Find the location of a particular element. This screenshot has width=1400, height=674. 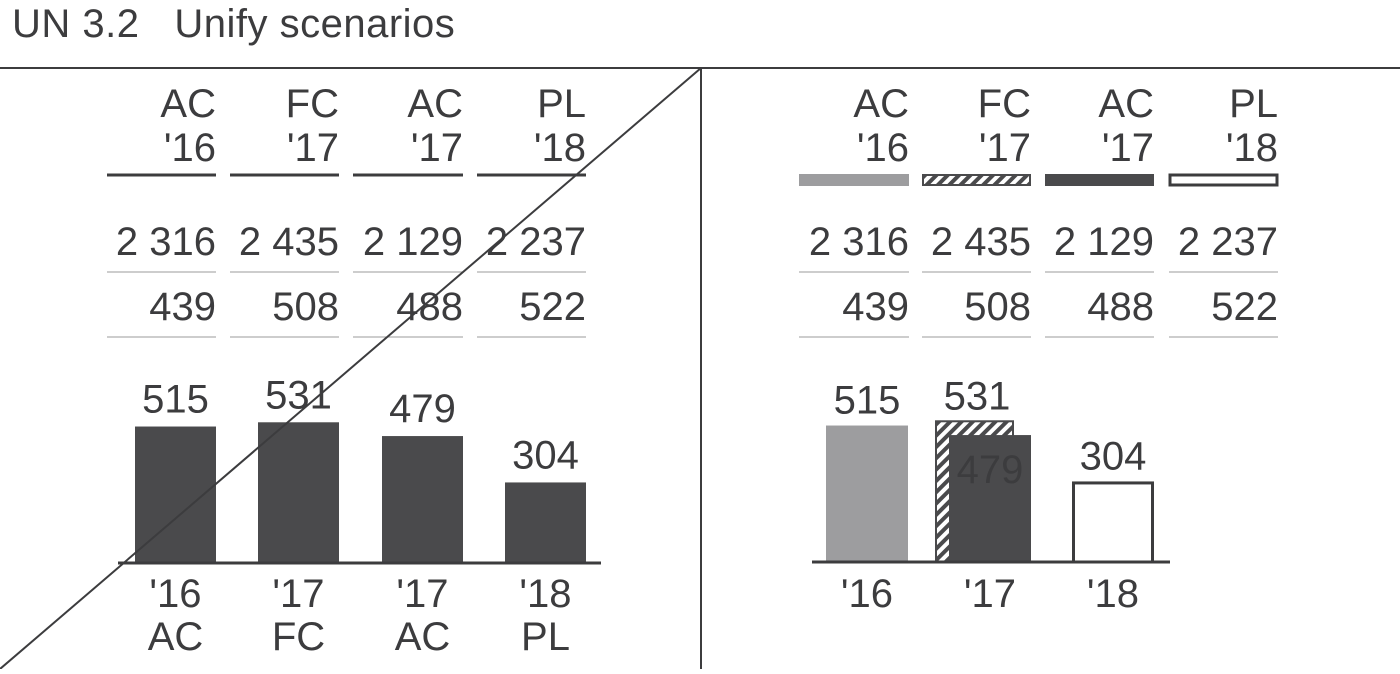

left-table-cell: 2 435 is located at coordinates (289, 242).